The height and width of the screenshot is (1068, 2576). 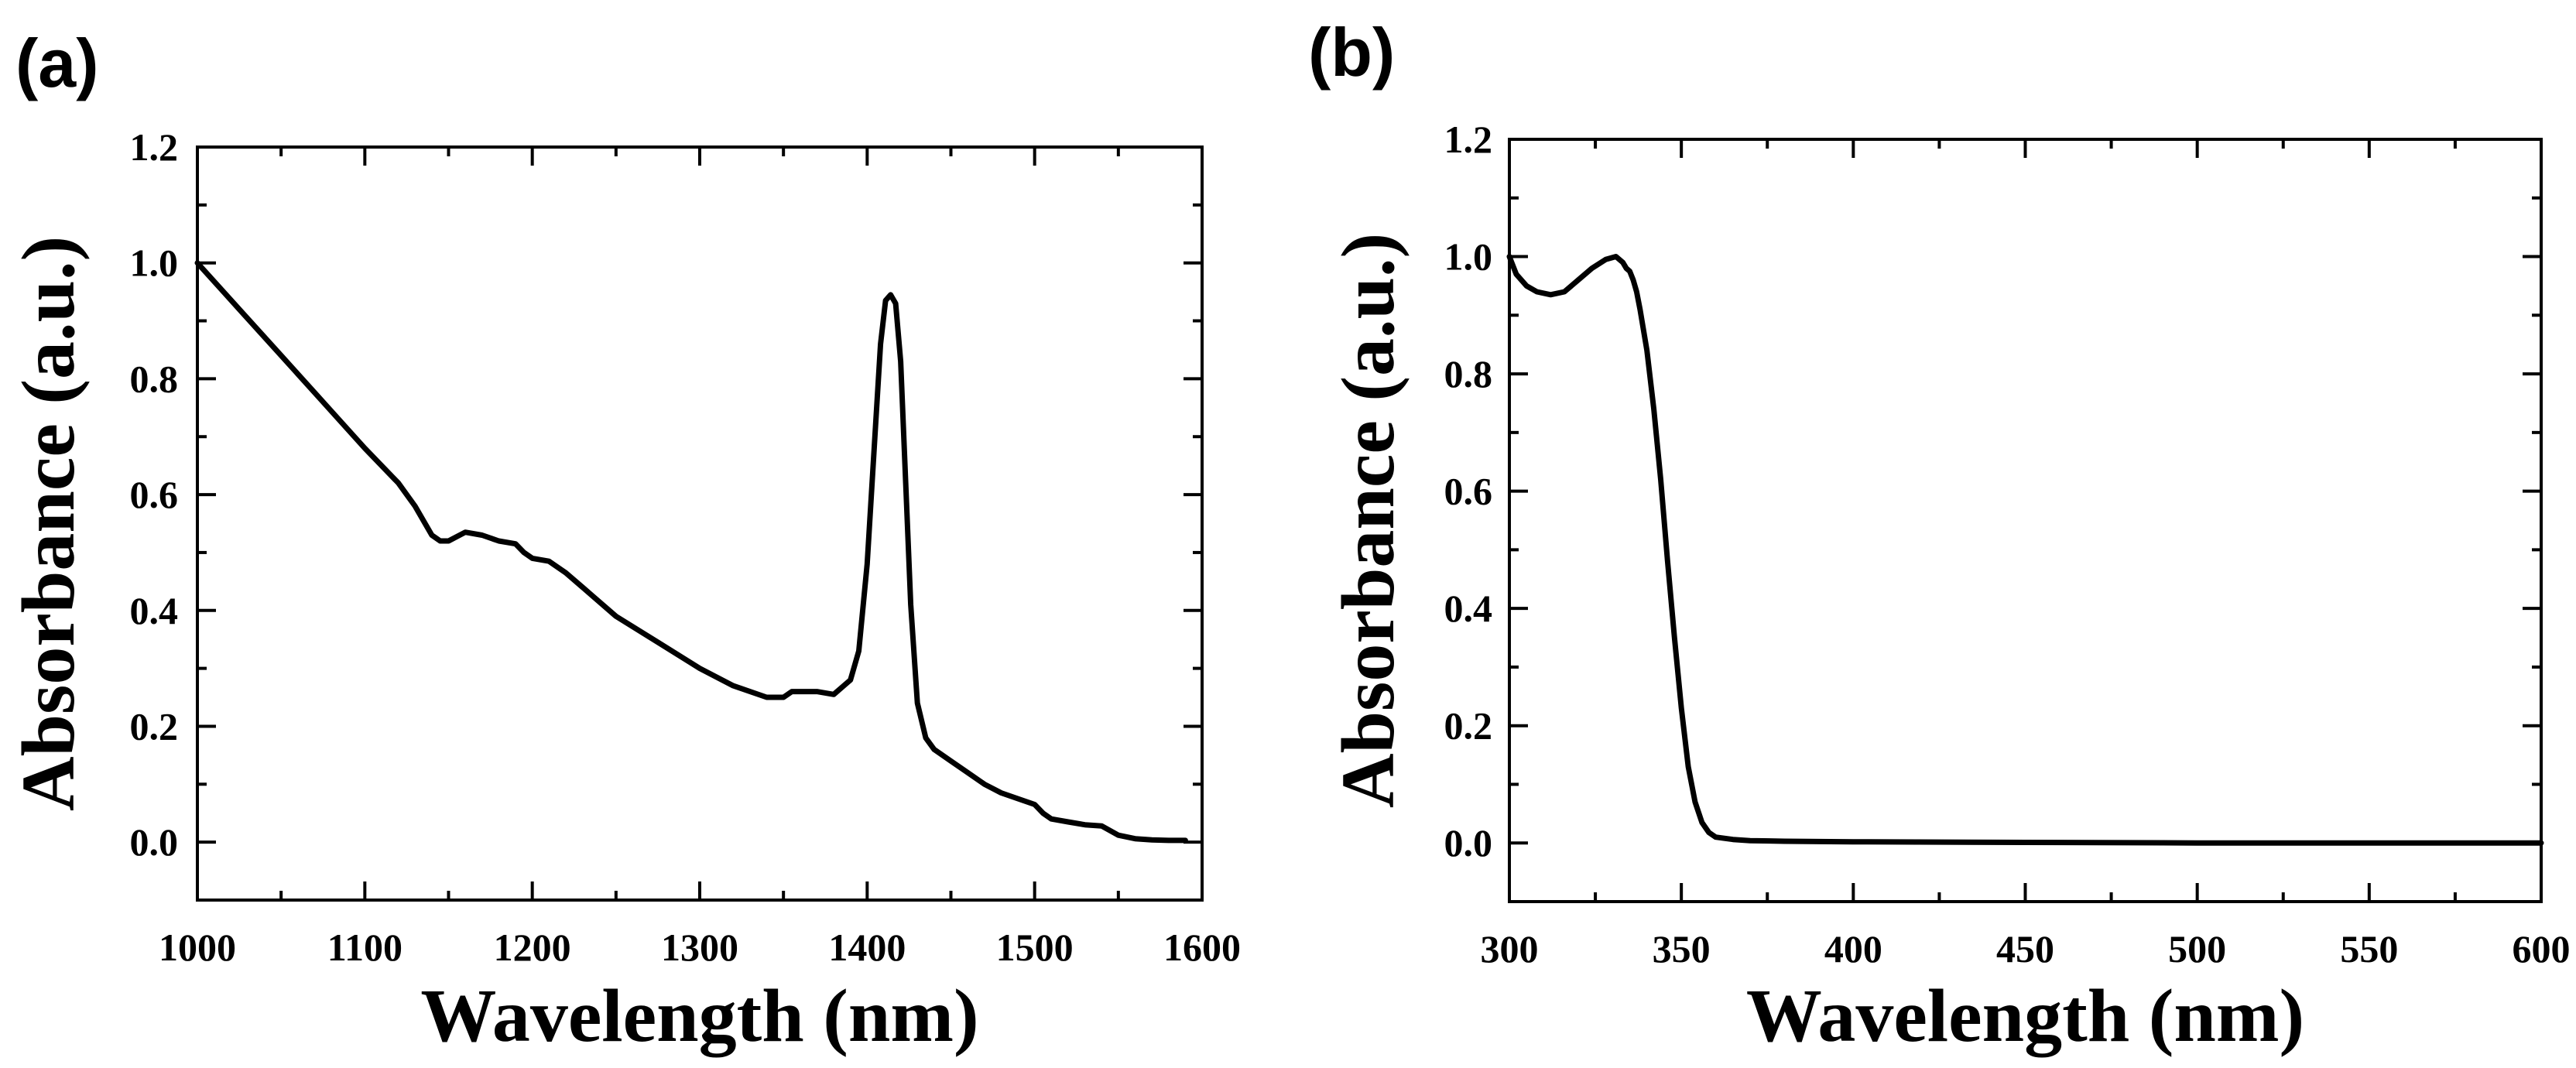 I want to click on x-tick-label: 450, so click(x=2025, y=948).